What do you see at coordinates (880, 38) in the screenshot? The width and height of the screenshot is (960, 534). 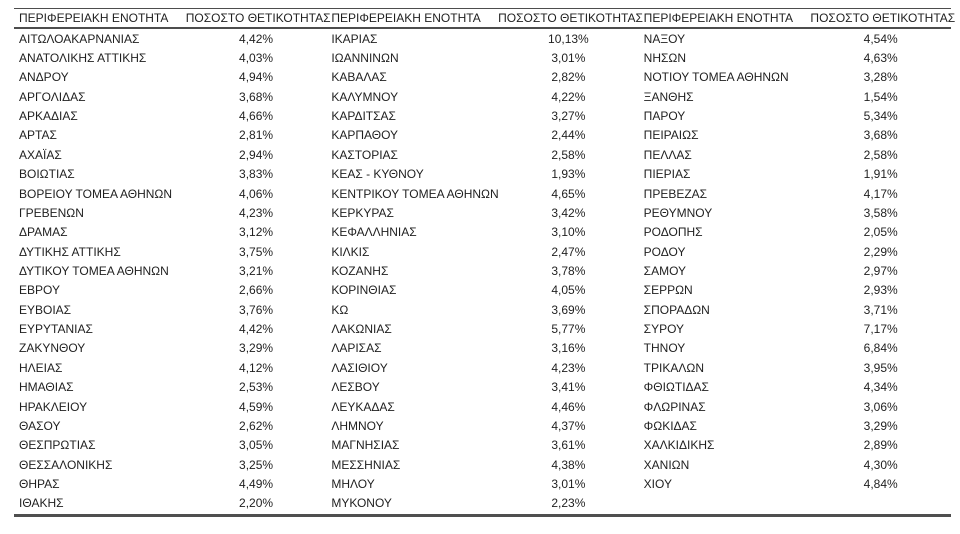 I see `positivity-value: 4,54%` at bounding box center [880, 38].